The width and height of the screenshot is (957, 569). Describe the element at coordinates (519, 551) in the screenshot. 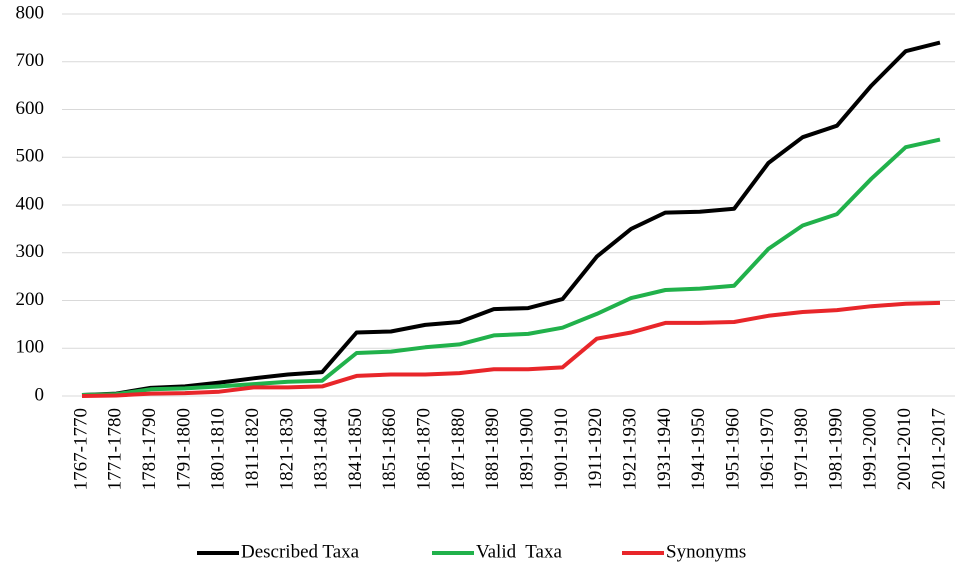

I see `legend-label: Valid Taxa` at that location.